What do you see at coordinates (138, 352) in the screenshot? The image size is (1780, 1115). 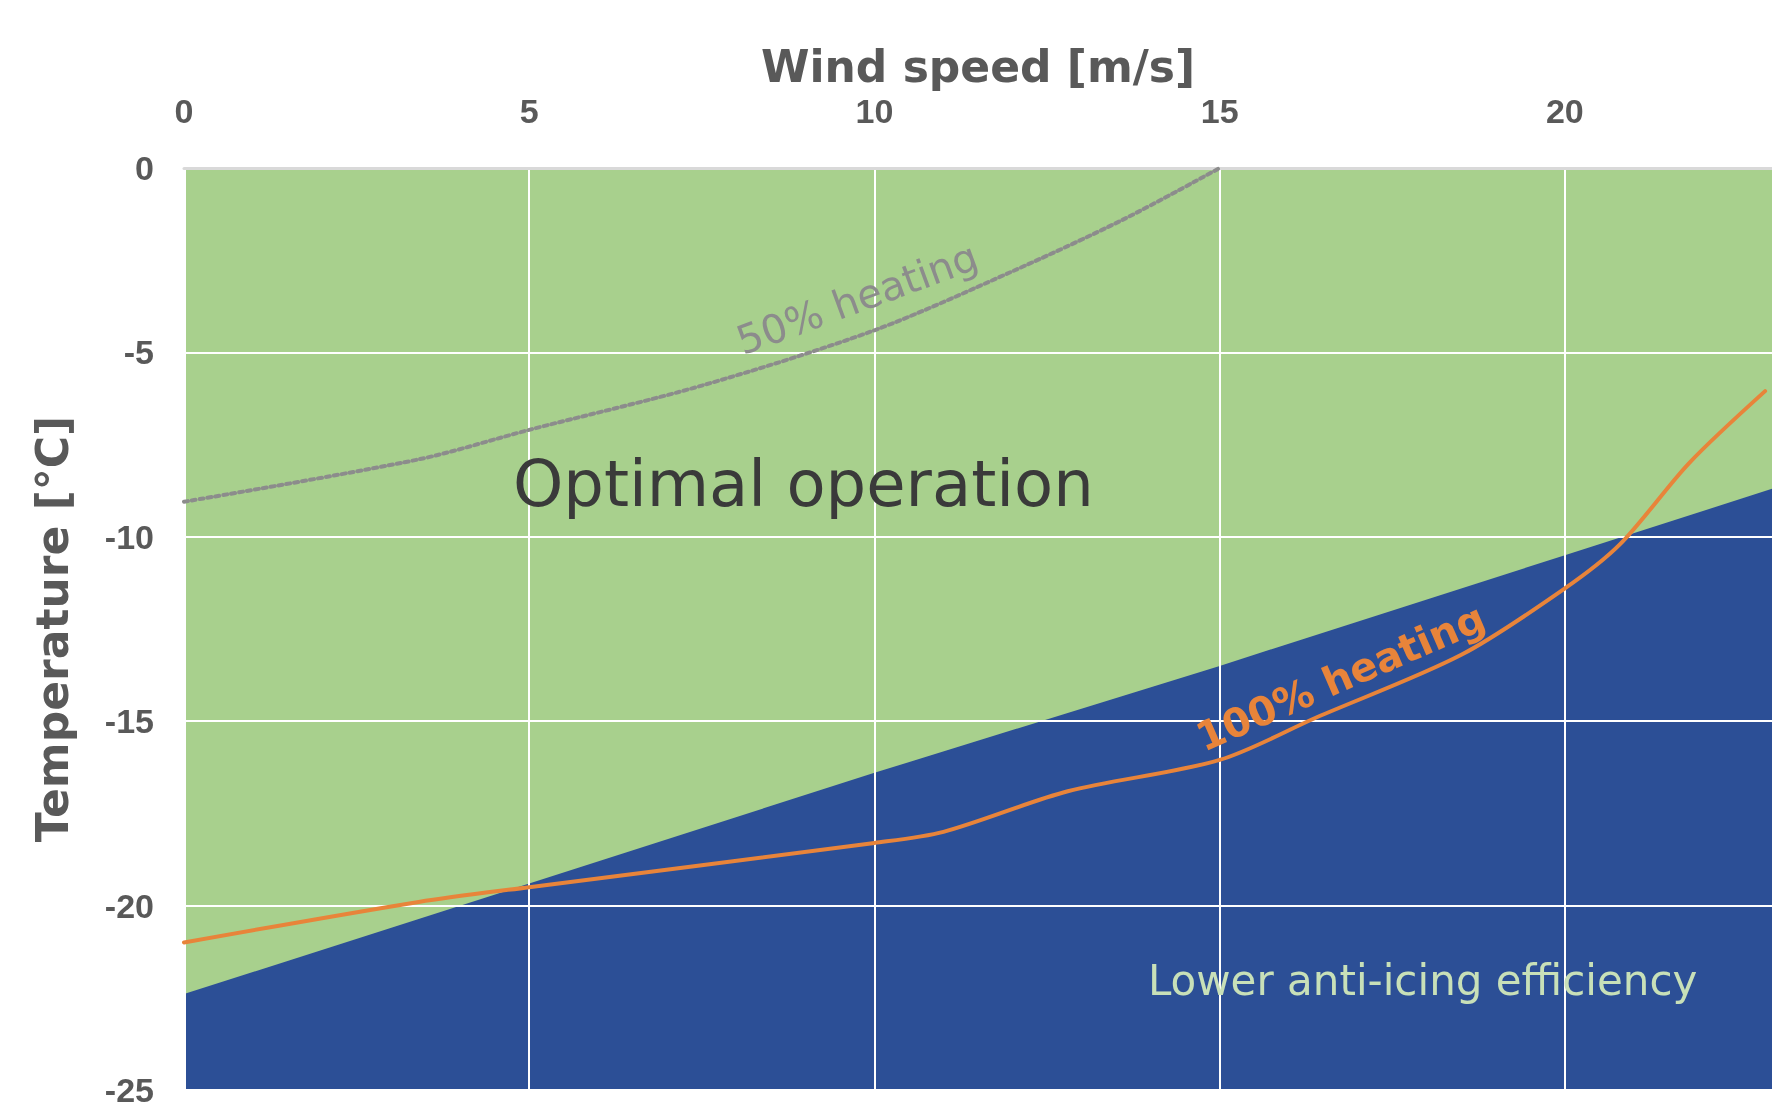 I see `y-tick-label: -5` at bounding box center [138, 352].